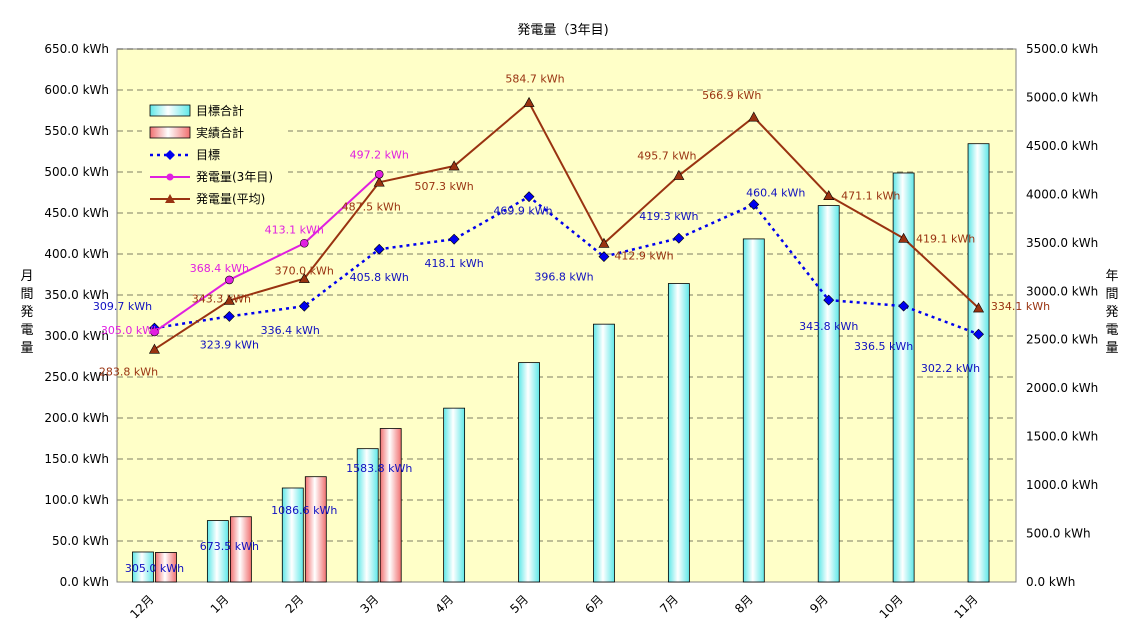 Image resolution: width=1137 pixels, height=643 pixels. What do you see at coordinates (828, 326) in the screenshot?
I see `target-data-label: 343.8 kWh` at bounding box center [828, 326].